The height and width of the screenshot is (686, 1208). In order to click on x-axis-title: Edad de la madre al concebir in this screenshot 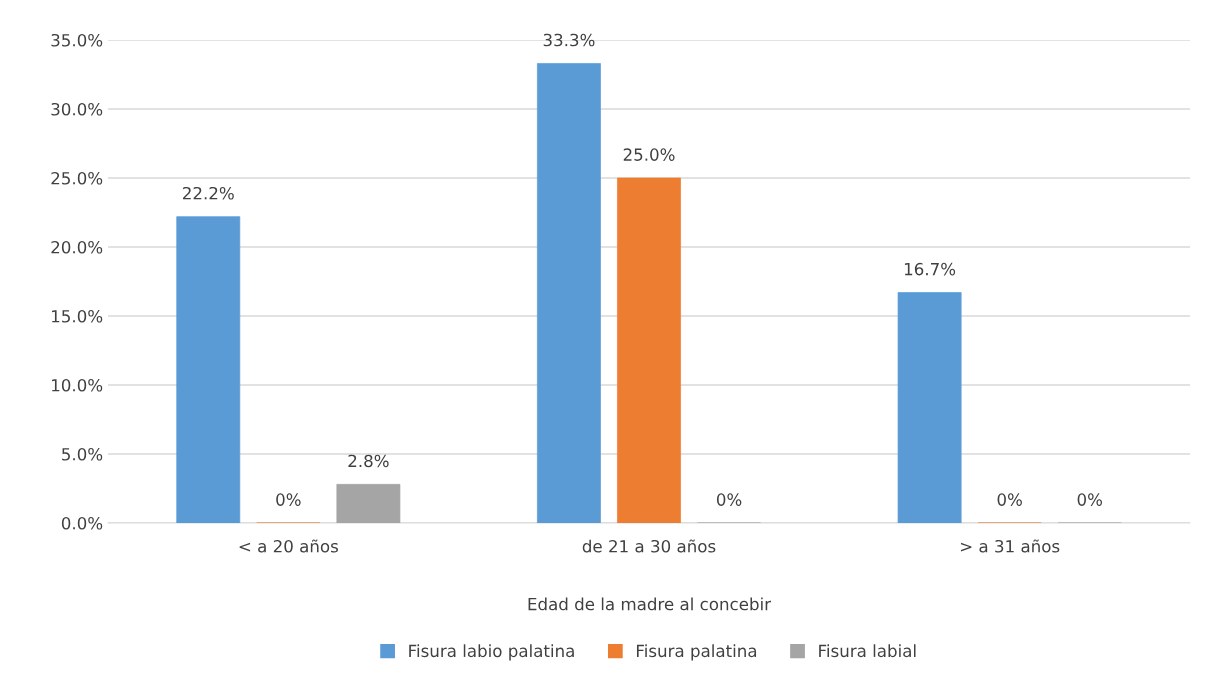, I will do `click(650, 604)`.